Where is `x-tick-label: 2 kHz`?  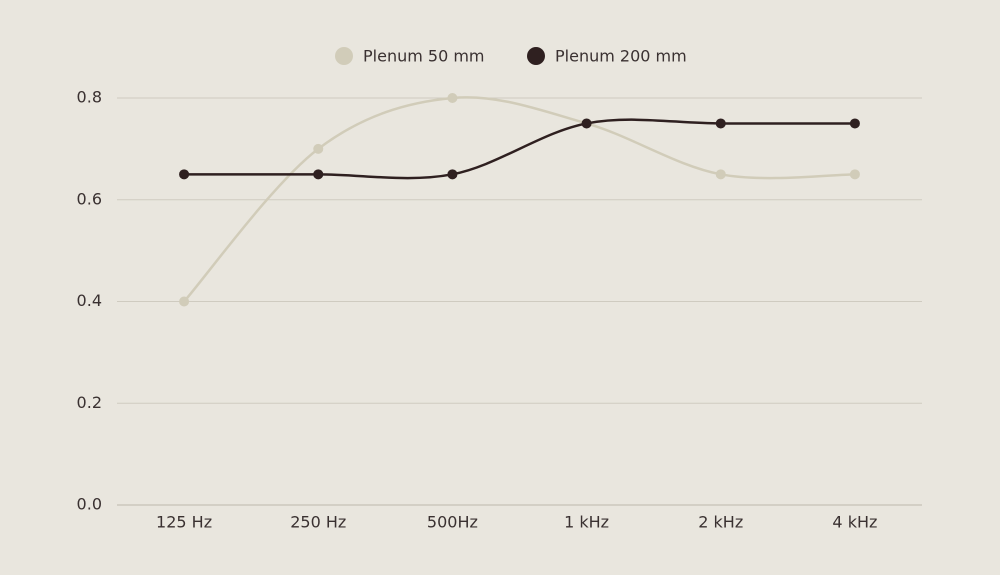 x-tick-label: 2 kHz is located at coordinates (720, 522).